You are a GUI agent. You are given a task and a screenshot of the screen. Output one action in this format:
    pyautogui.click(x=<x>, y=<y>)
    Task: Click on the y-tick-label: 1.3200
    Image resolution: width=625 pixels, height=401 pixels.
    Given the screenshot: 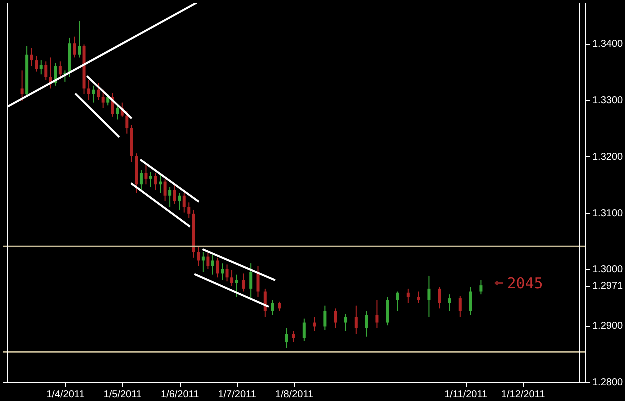 What is the action you would take?
    pyautogui.click(x=608, y=157)
    